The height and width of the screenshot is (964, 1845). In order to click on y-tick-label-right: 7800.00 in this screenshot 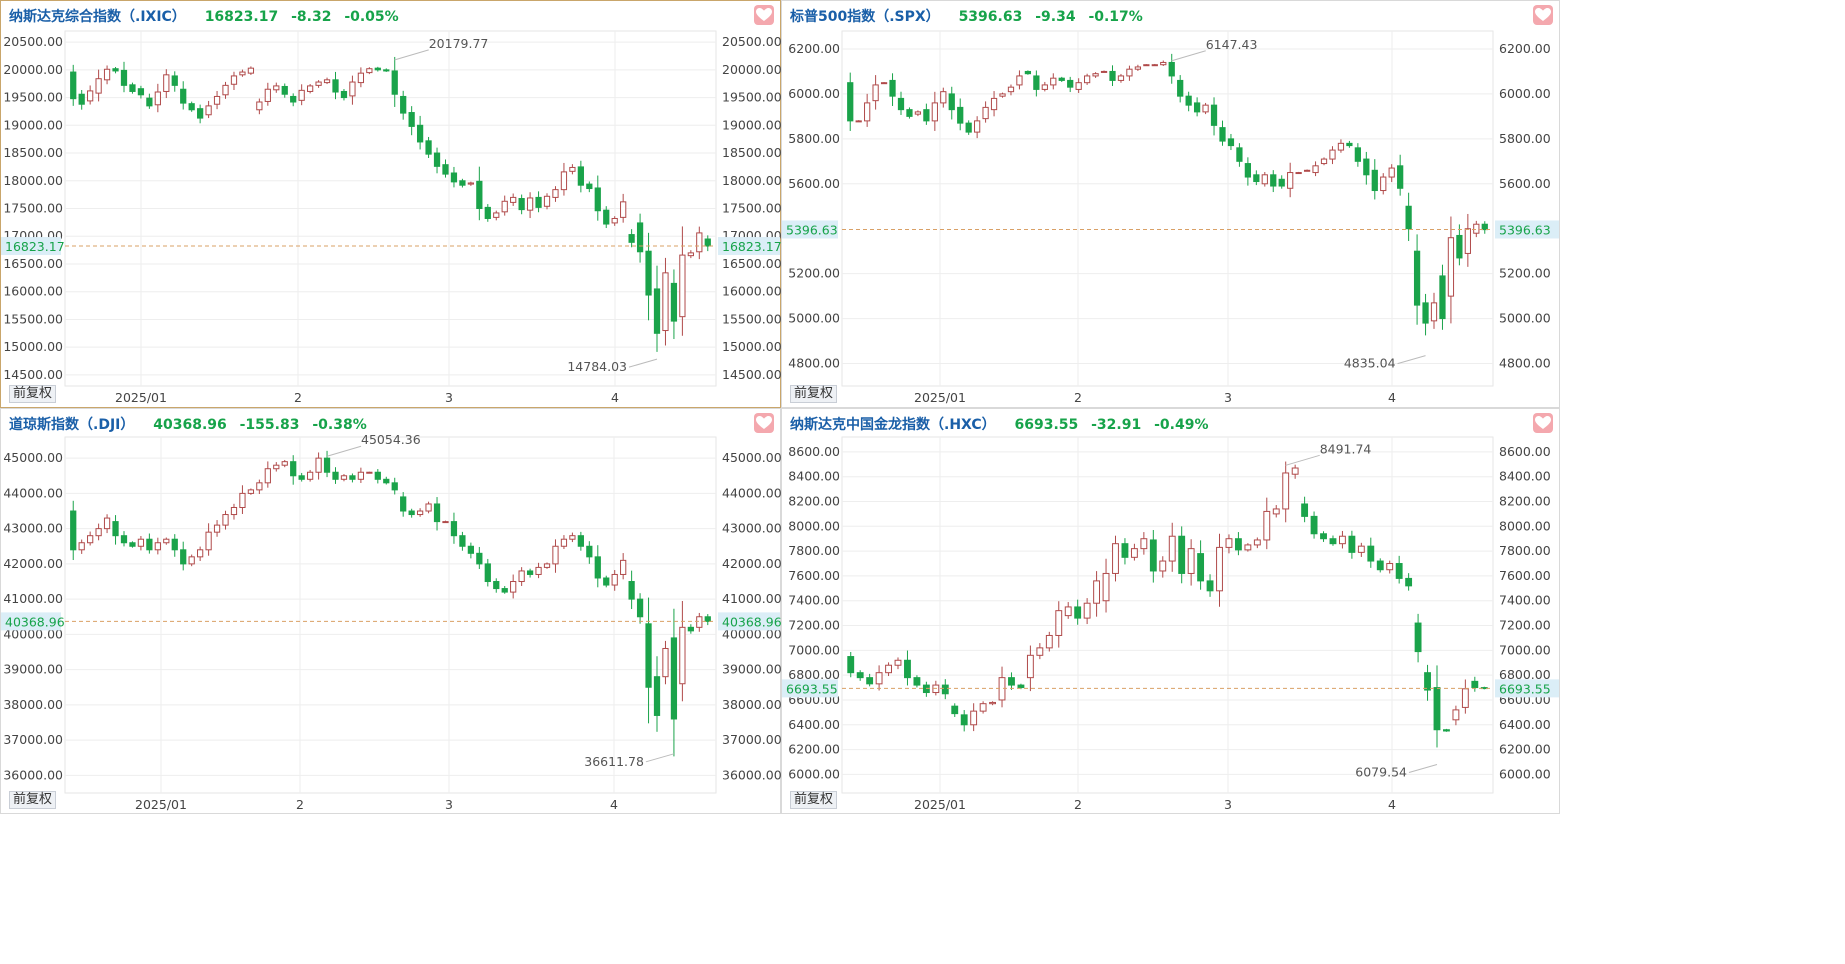, I will do `click(1525, 550)`.